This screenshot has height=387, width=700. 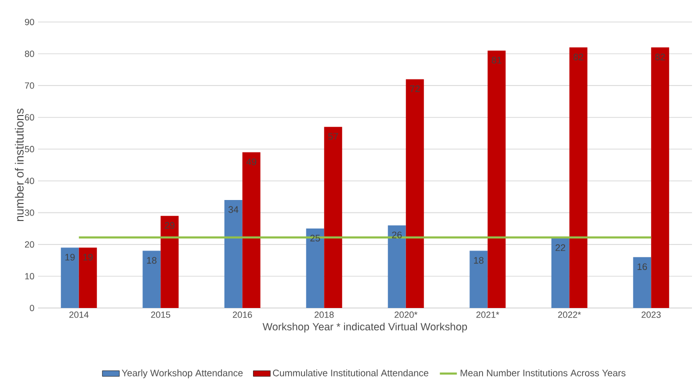 What do you see at coordinates (29, 212) in the screenshot?
I see `y-tick-label: 30` at bounding box center [29, 212].